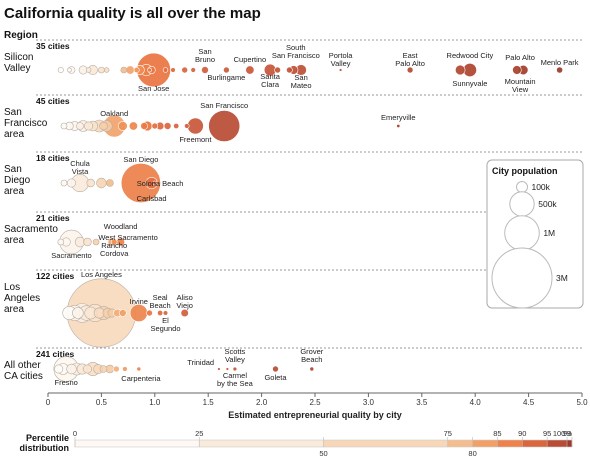 The image size is (590, 467). Describe the element at coordinates (165, 328) in the screenshot. I see `city-label: Segundo` at that location.